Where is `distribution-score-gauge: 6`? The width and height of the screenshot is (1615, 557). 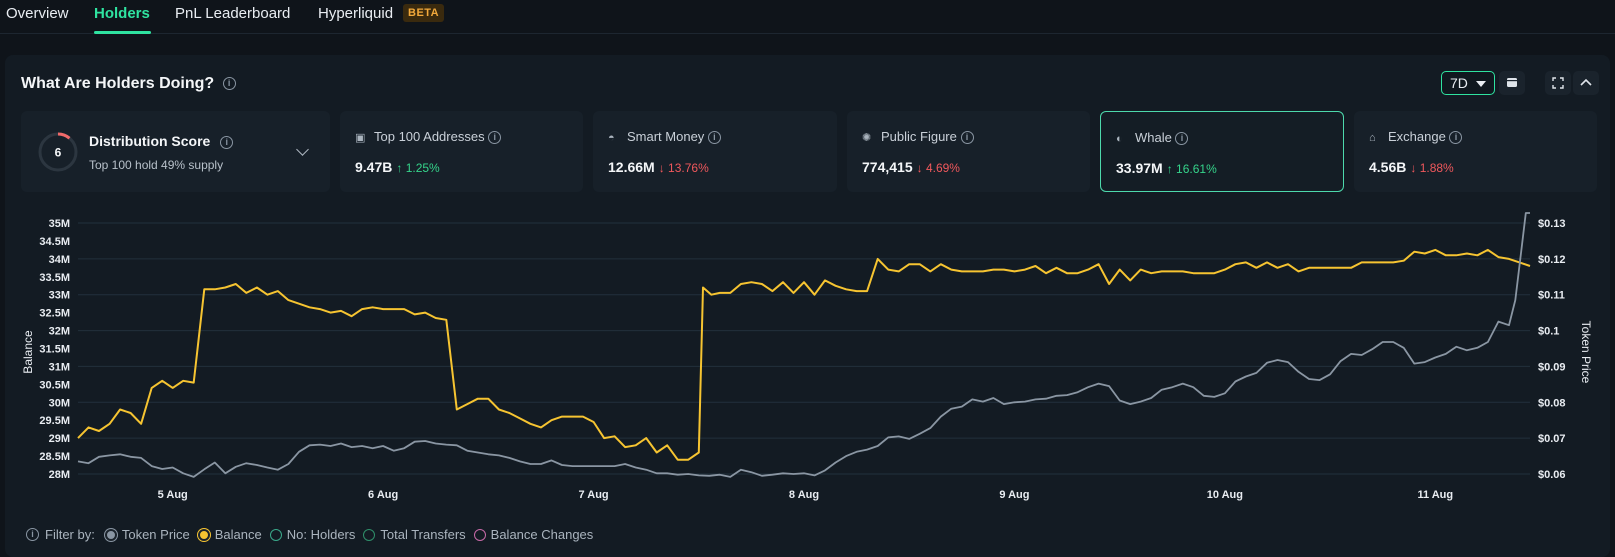 distribution-score-gauge: 6 is located at coordinates (58, 152).